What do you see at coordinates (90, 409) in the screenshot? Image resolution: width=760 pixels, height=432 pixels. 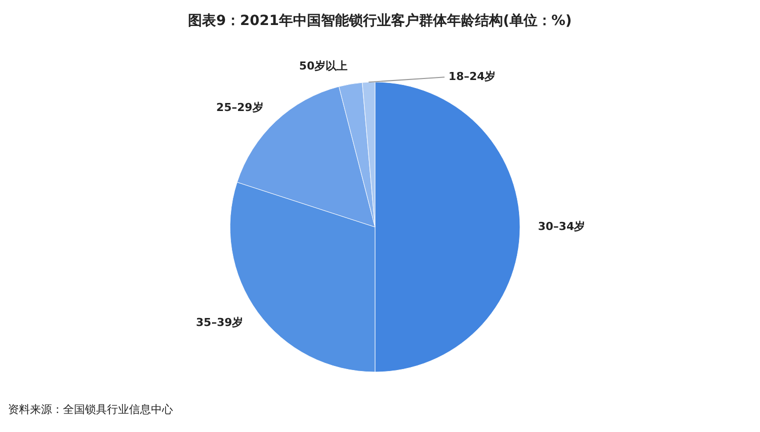 I see `text: 资料来源：全国锁具行业信息中心` at bounding box center [90, 409].